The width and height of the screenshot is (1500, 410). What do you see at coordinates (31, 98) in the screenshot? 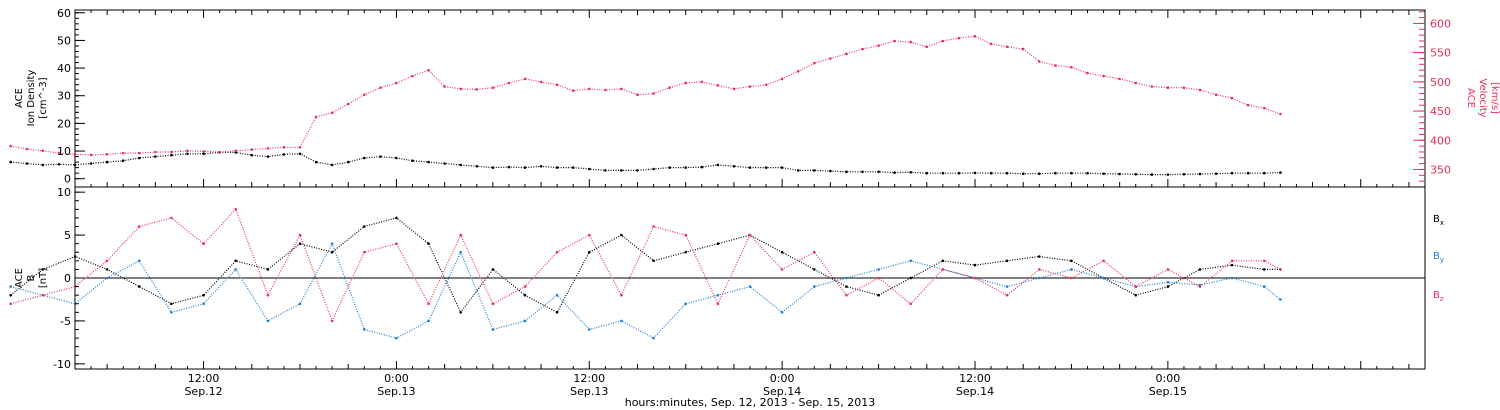
I see `density-axis-title-line2: Ion Density` at bounding box center [31, 98].